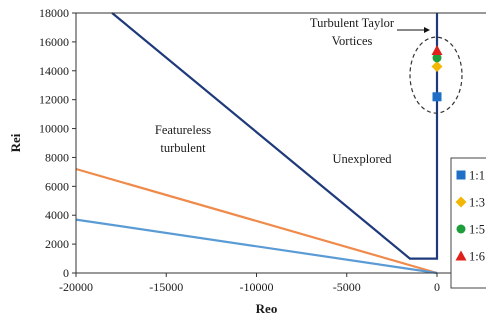 Image resolution: width=486 pixels, height=321 pixels. What do you see at coordinates (57, 186) in the screenshot?
I see `y-tick-label: 6000` at bounding box center [57, 186].